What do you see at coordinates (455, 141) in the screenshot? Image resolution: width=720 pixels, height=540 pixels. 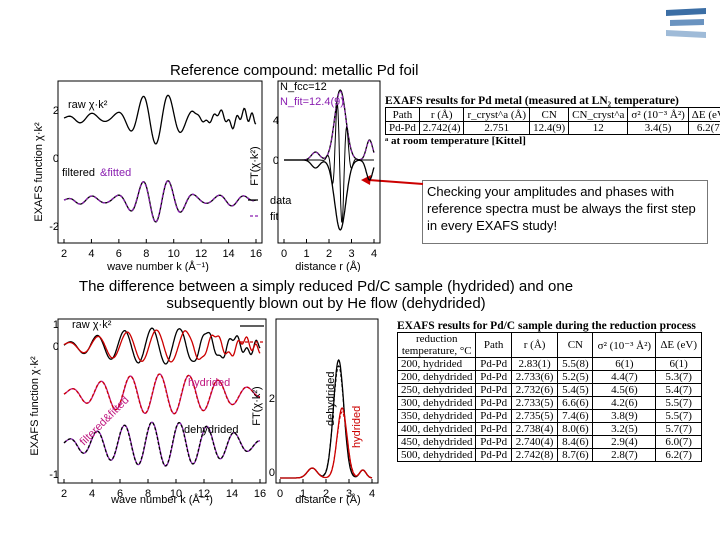 I see `table1-footnote: ᵃ at room temperature [Kittel]` at bounding box center [455, 141].